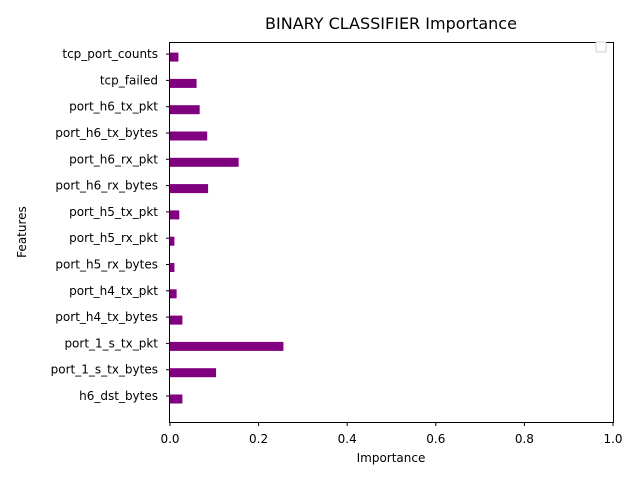  What do you see at coordinates (391, 434) in the screenshot?
I see `x-axis-ticks: 0.0 0.2 0.4 0.6 0.8 1.0` at bounding box center [391, 434].